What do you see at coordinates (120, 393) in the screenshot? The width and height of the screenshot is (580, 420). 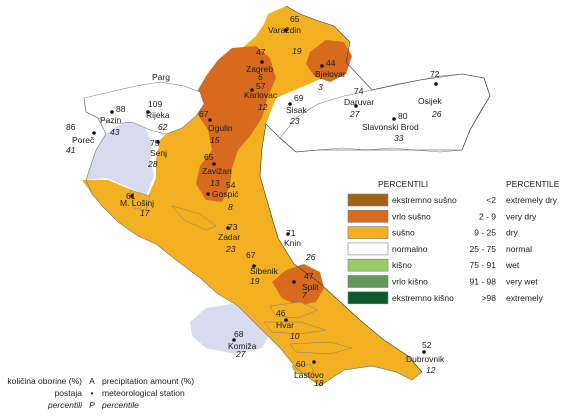 I see `key-row: postaja • meteorological station` at bounding box center [120, 393].